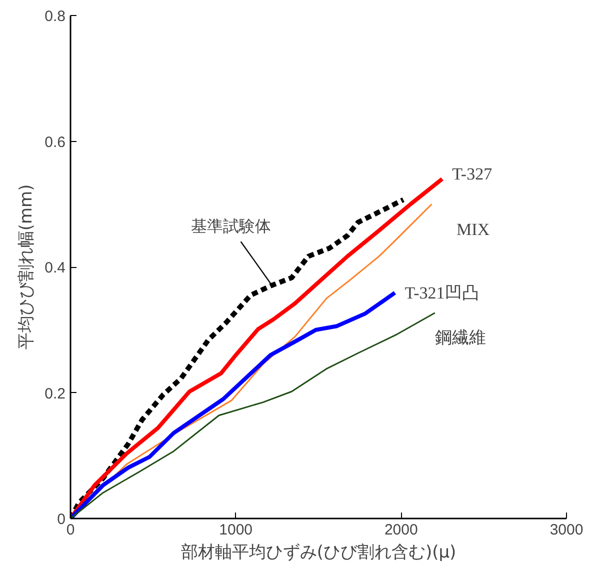 This screenshot has height=578, width=596. What do you see at coordinates (61, 519) in the screenshot?
I see `y-tick-label: 0` at bounding box center [61, 519].